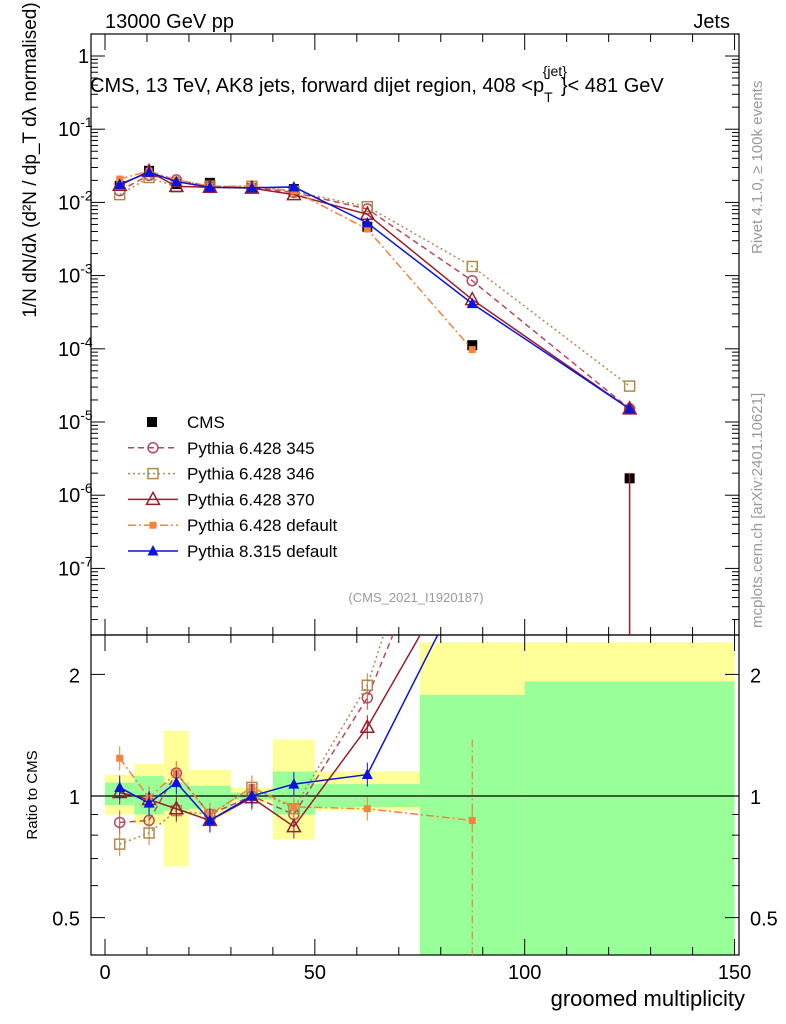 This screenshot has width=786, height=1024. I want to click on svg-text:1/N dN/dλ (d²N / dp_T dλ norma: 1/N dN/dλ (d²N / dp_T dλ normalised), so click(30, 159).